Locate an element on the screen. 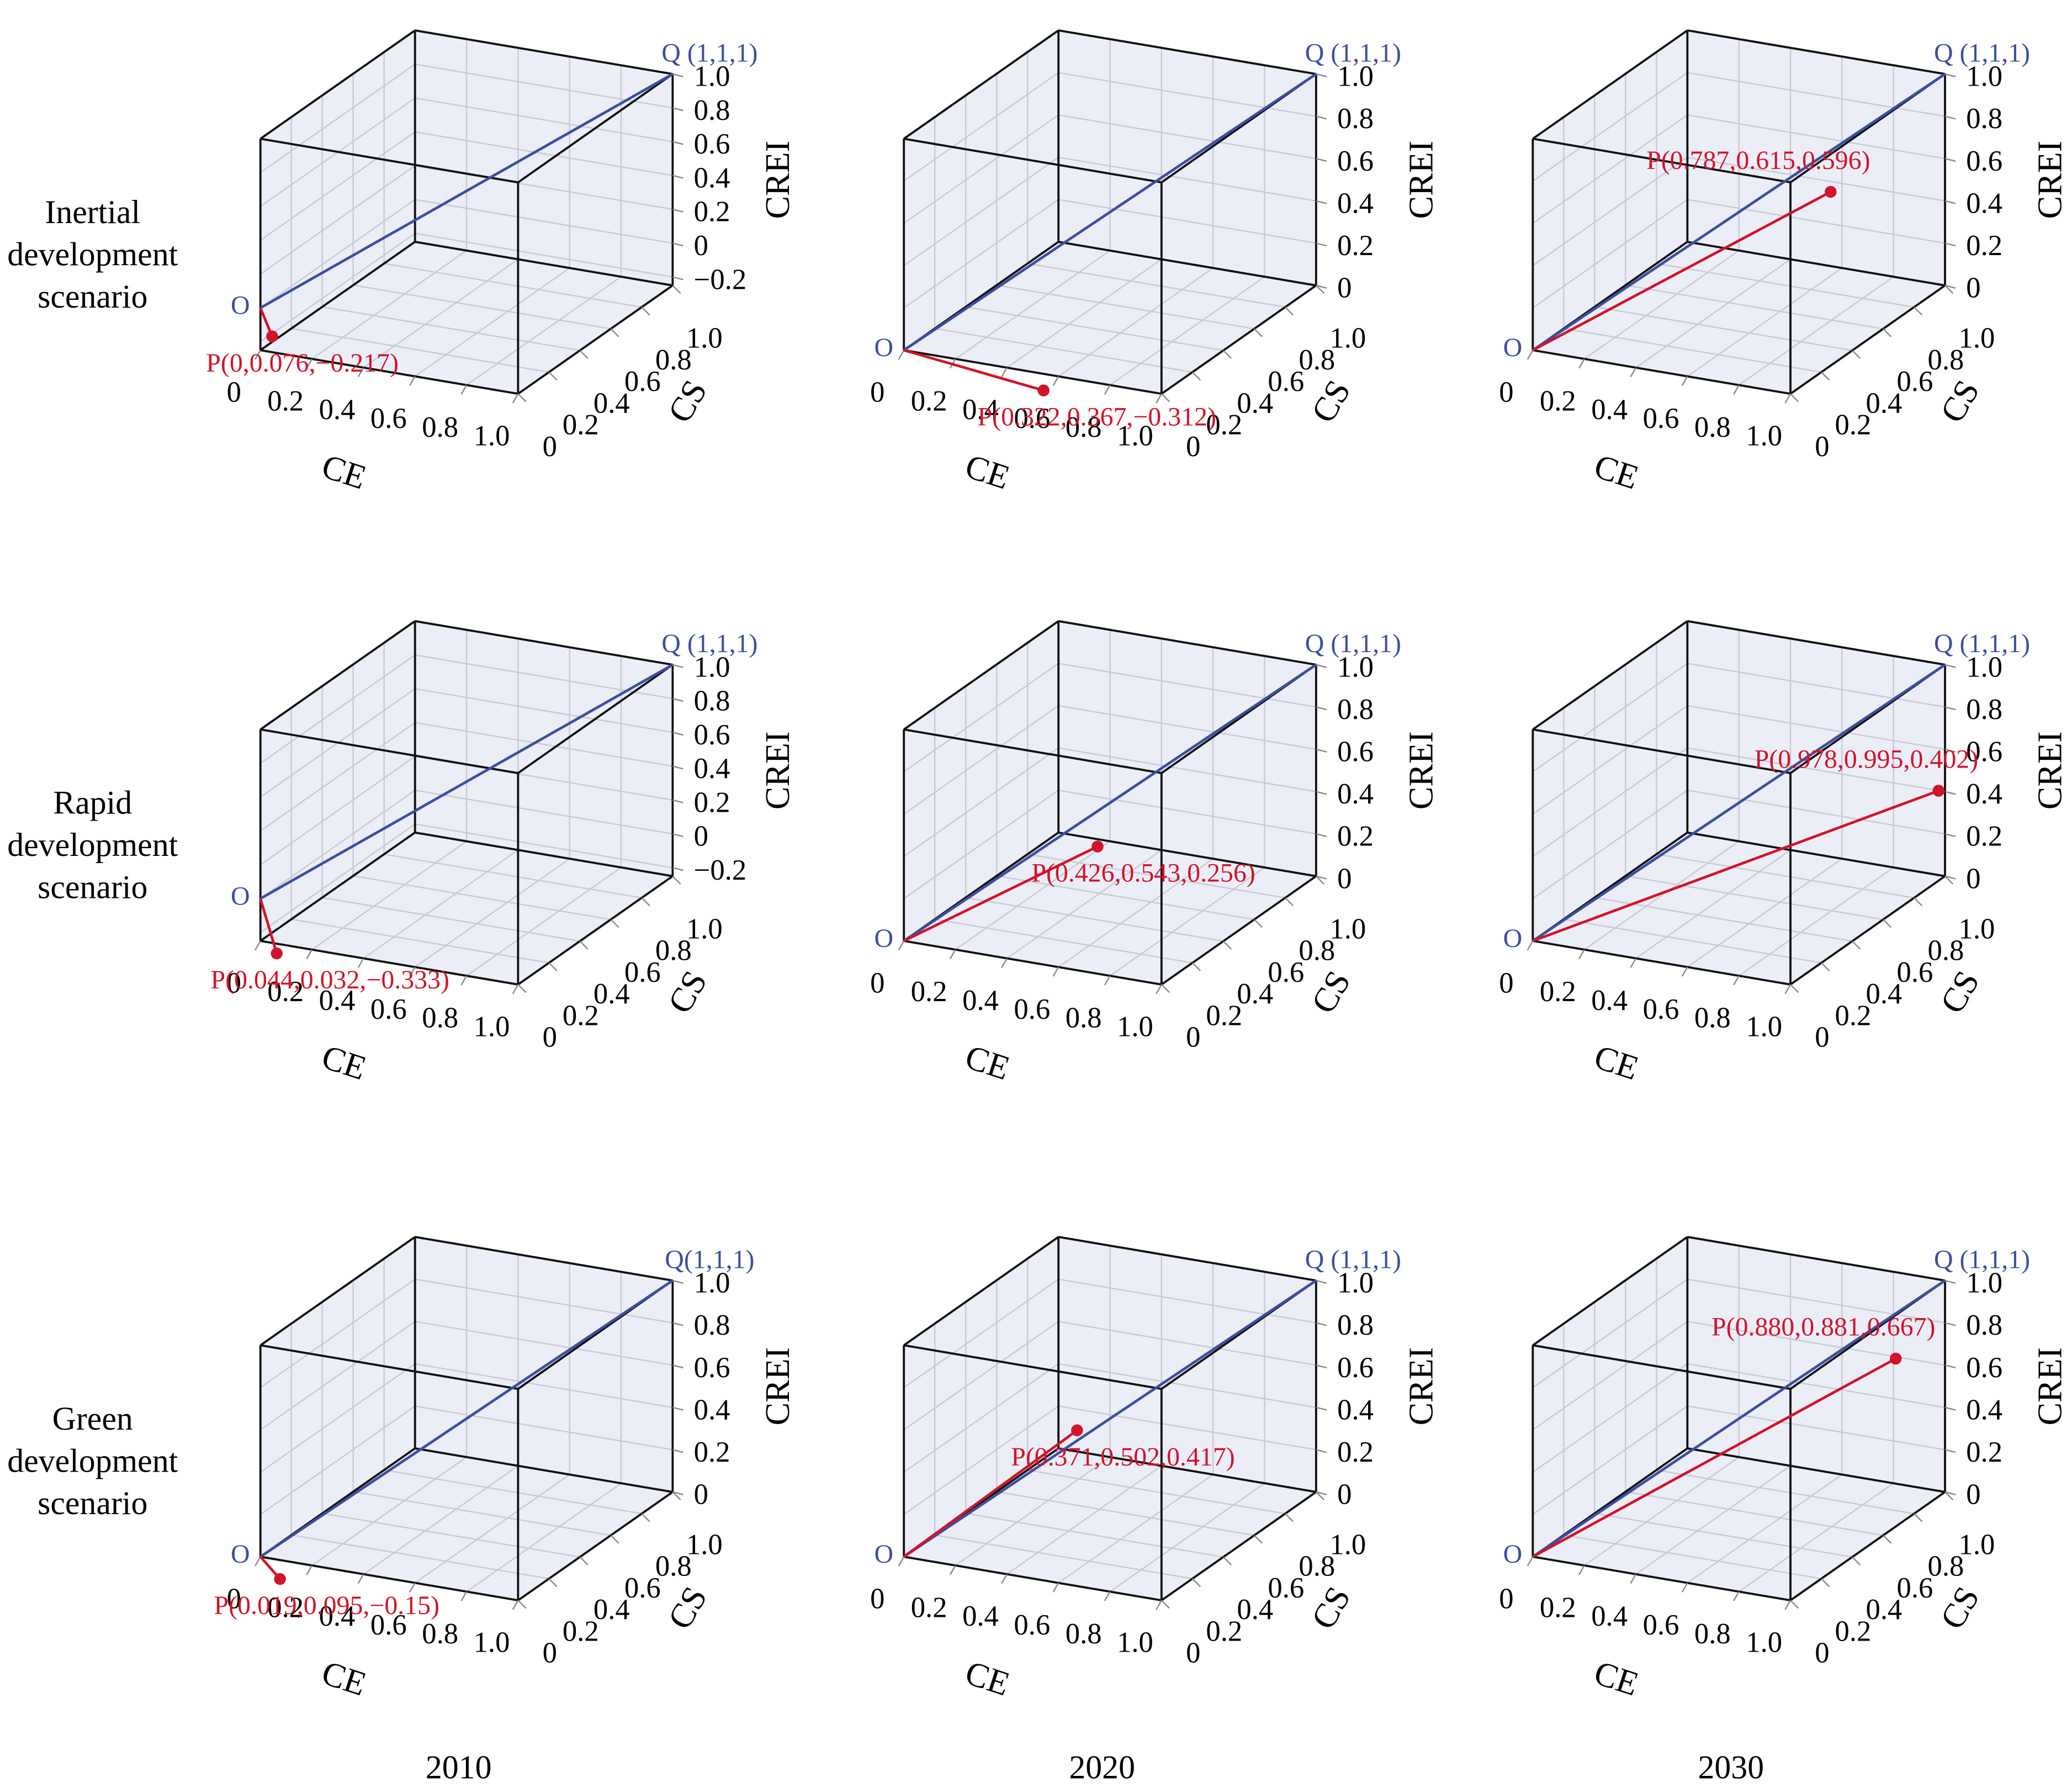 The height and width of the screenshot is (1788, 2072). z-tick-label: 0.4 is located at coordinates (1984, 203).